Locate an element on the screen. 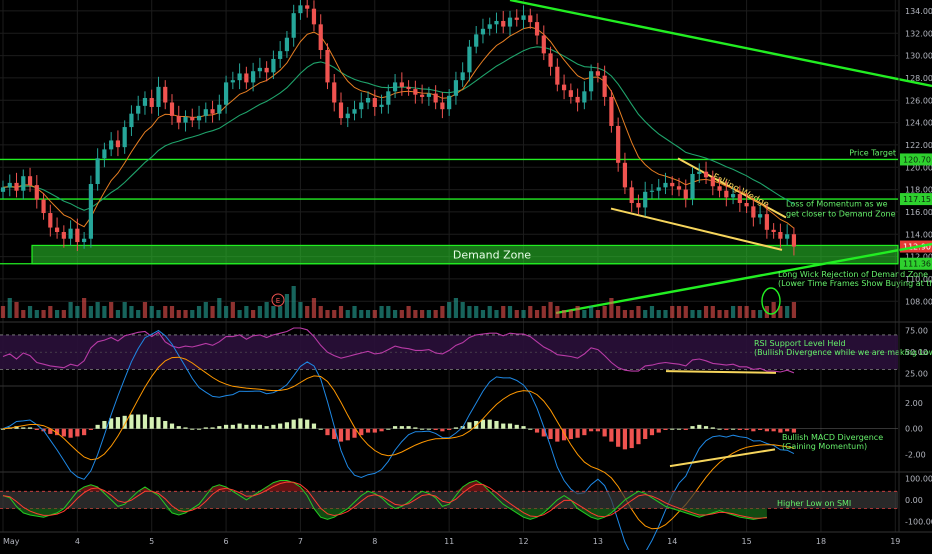 The image size is (932, 554). price-tick-label: 132.00 is located at coordinates (918, 33).